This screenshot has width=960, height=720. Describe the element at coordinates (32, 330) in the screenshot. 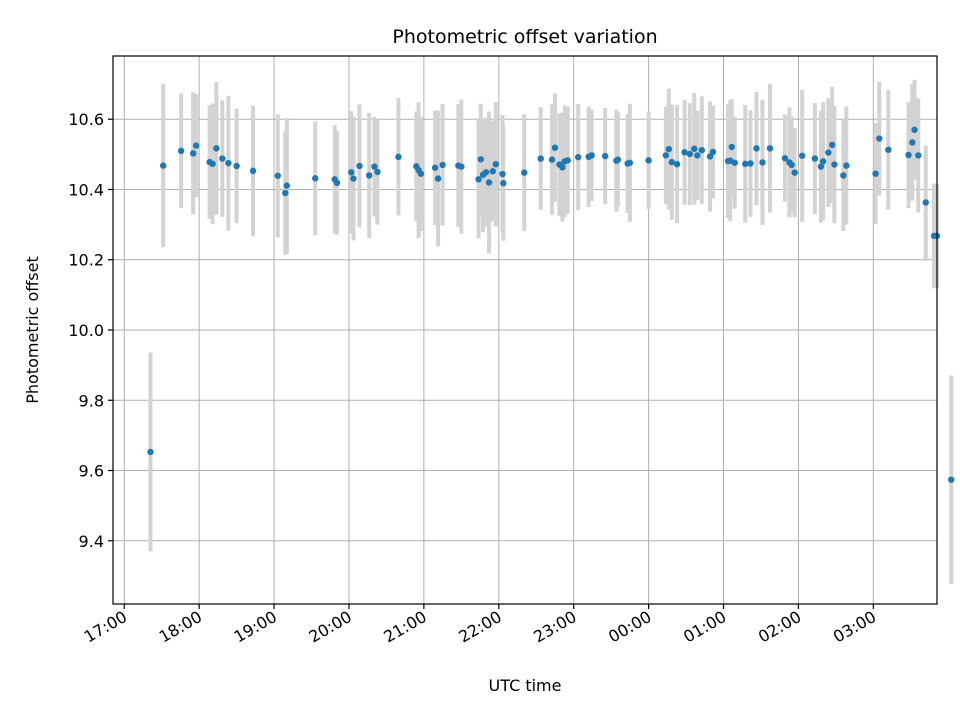

I see `y-axis-title: Photometric offset` at that location.